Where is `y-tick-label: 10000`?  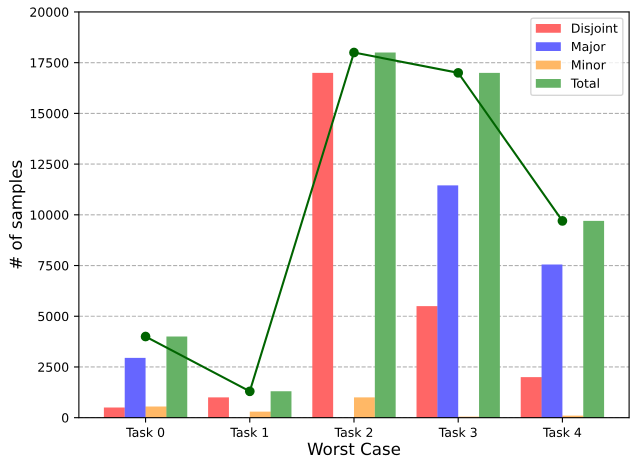 y-tick-label: 10000 is located at coordinates (49, 215).